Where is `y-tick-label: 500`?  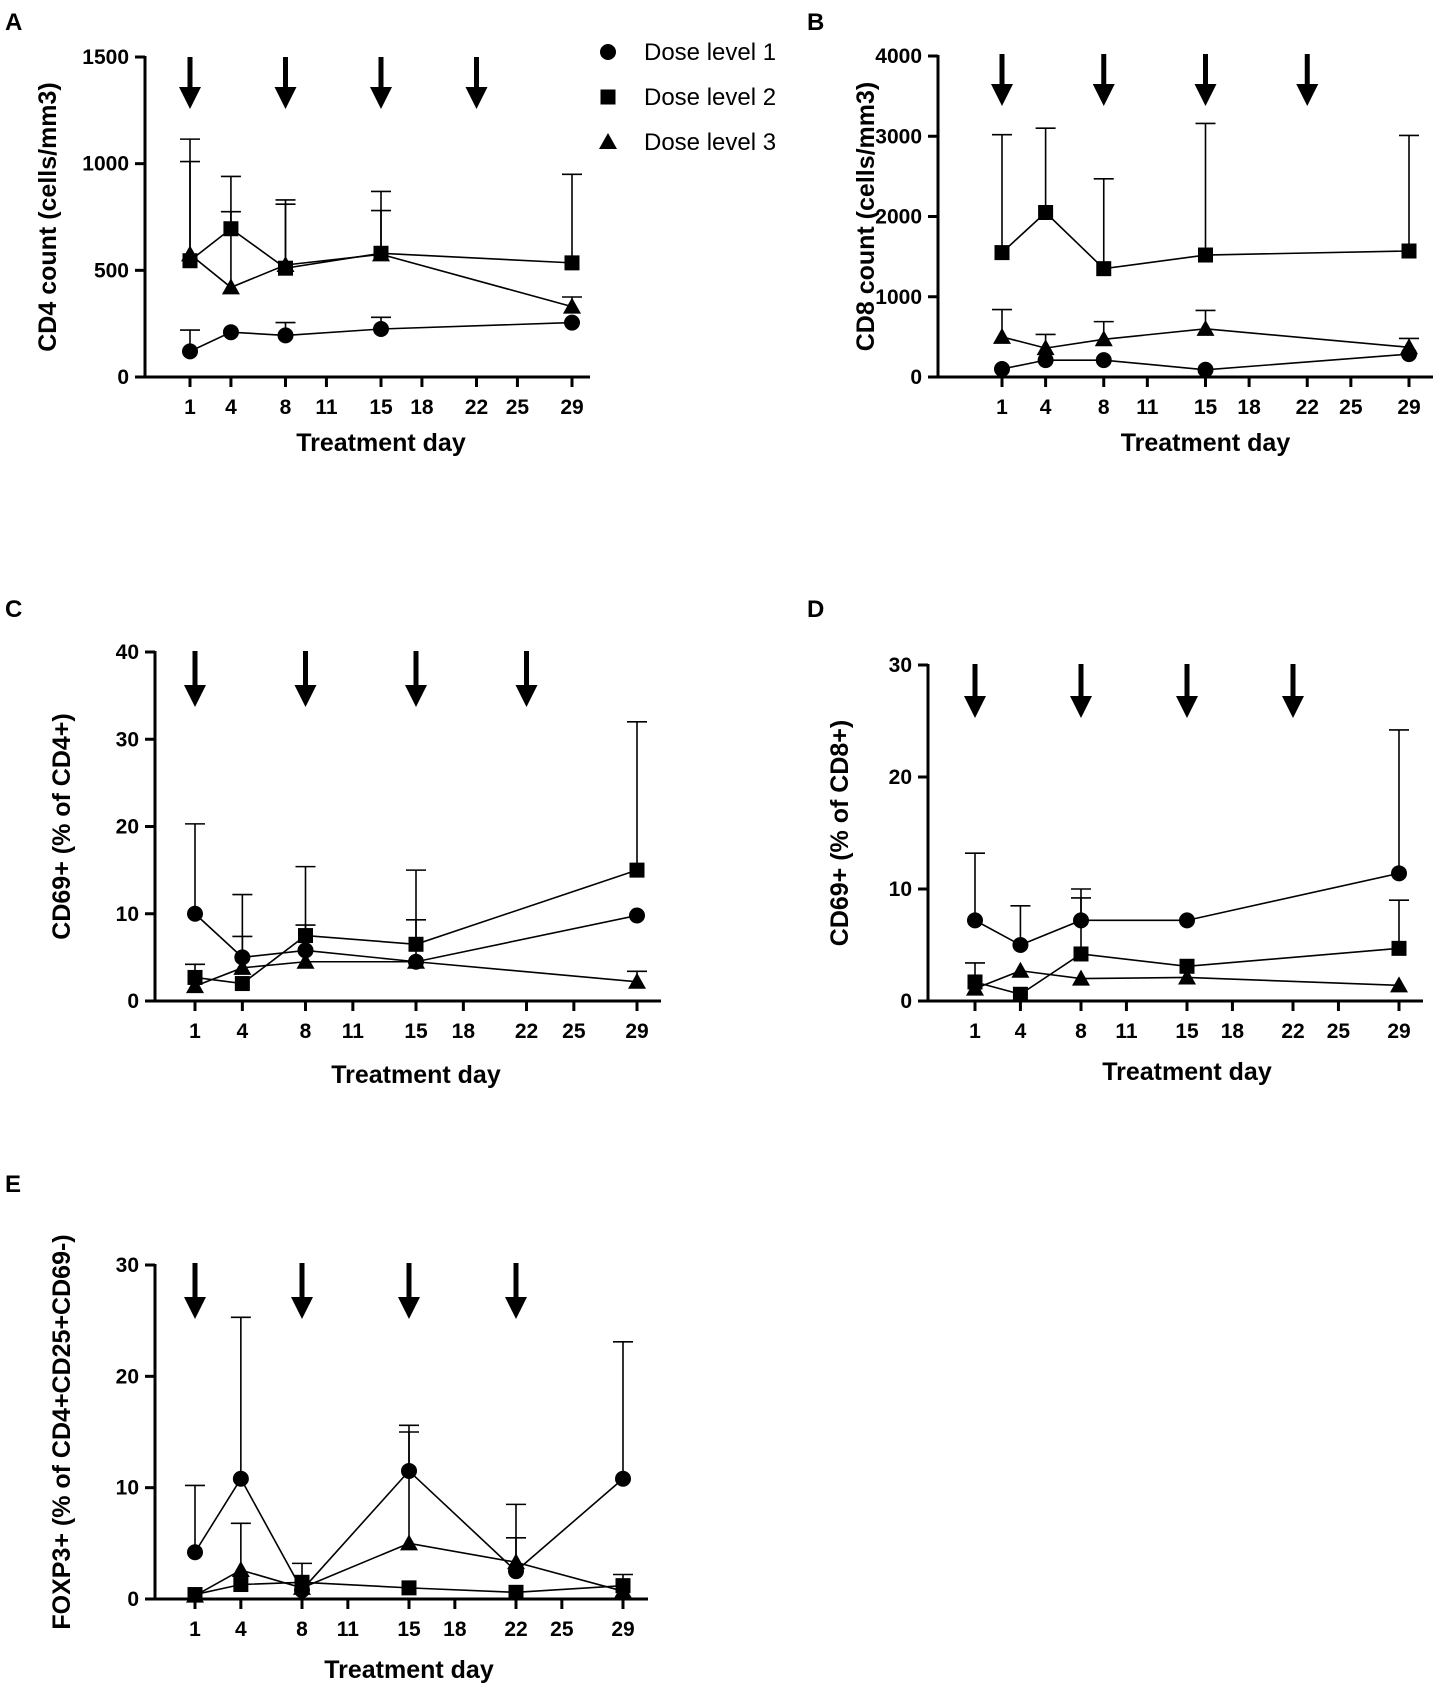 y-tick-label: 500 is located at coordinates (111, 270).